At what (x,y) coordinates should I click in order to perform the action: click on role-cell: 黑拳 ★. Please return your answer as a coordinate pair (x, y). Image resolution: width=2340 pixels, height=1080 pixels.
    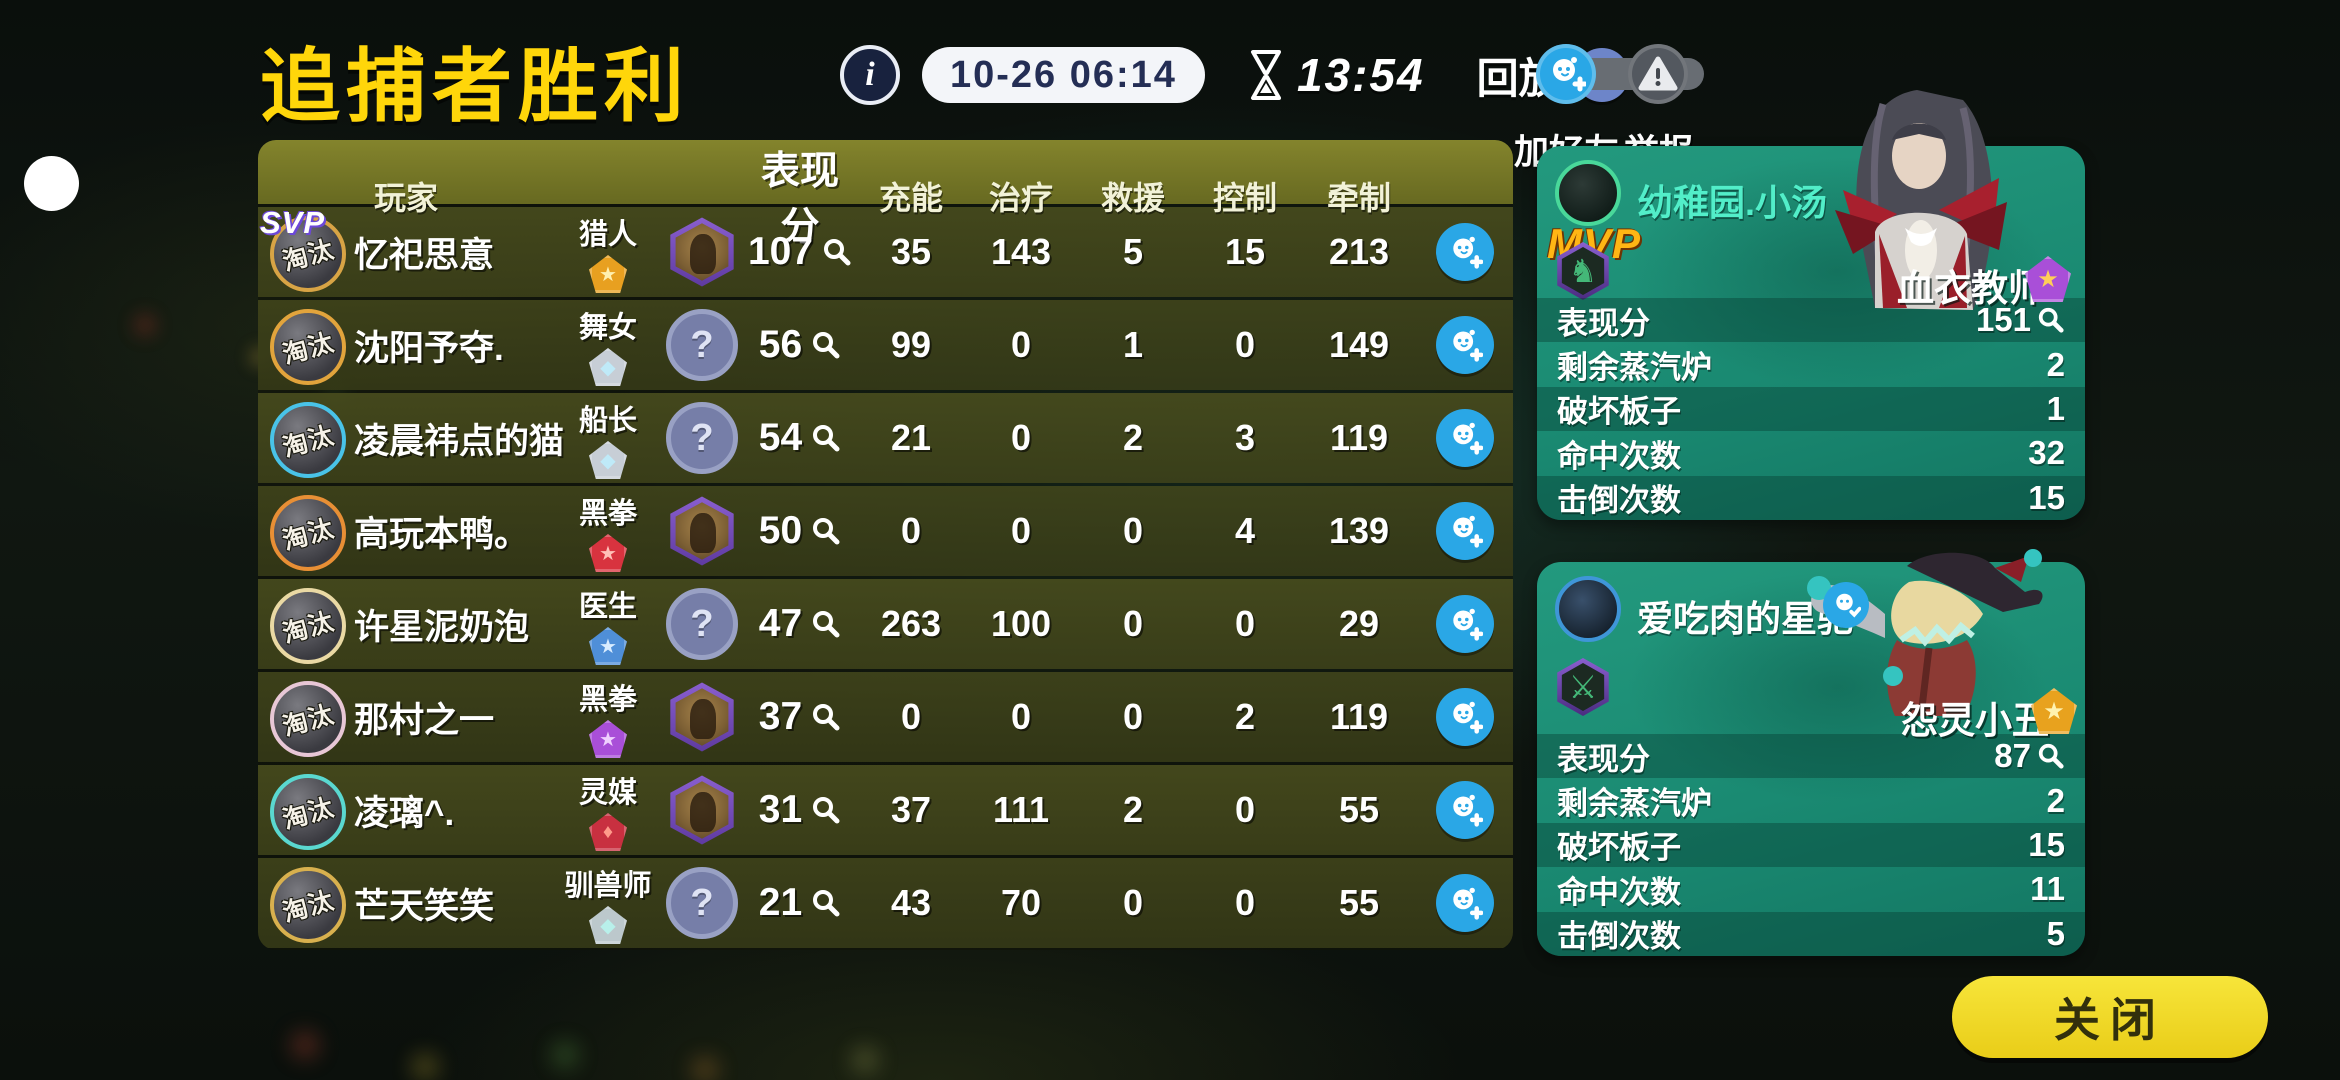
    Looking at the image, I should click on (608, 717).